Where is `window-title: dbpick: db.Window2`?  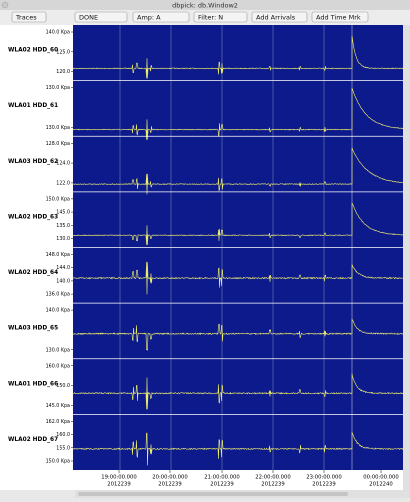 window-title: dbpick: db.Window2 is located at coordinates (205, 5).